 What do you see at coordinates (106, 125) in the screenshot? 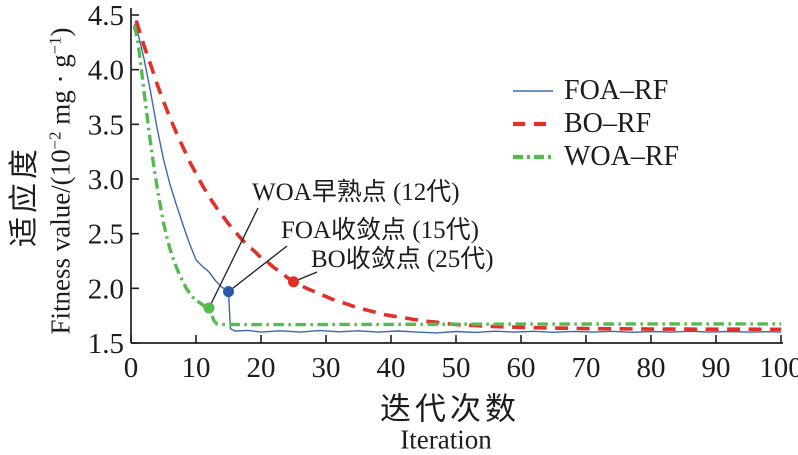
I see `y-tick-label: 3.5` at bounding box center [106, 125].